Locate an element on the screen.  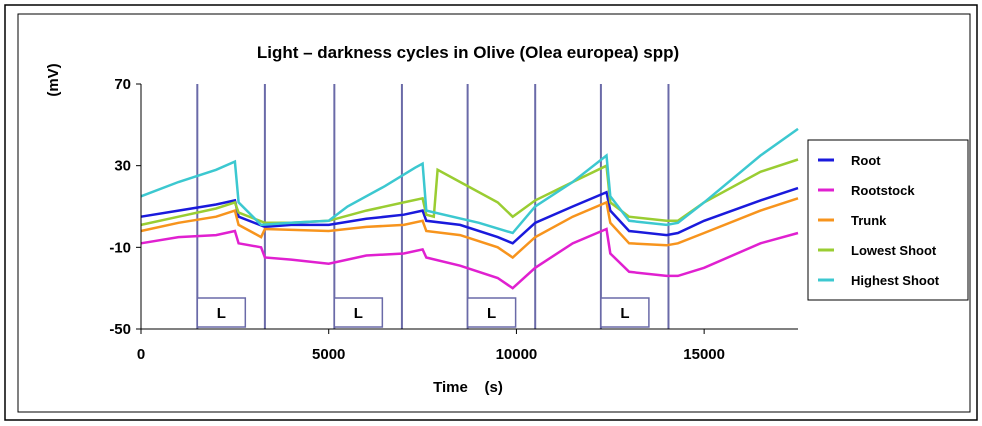
x-tick-label: 15000 is located at coordinates (704, 354).